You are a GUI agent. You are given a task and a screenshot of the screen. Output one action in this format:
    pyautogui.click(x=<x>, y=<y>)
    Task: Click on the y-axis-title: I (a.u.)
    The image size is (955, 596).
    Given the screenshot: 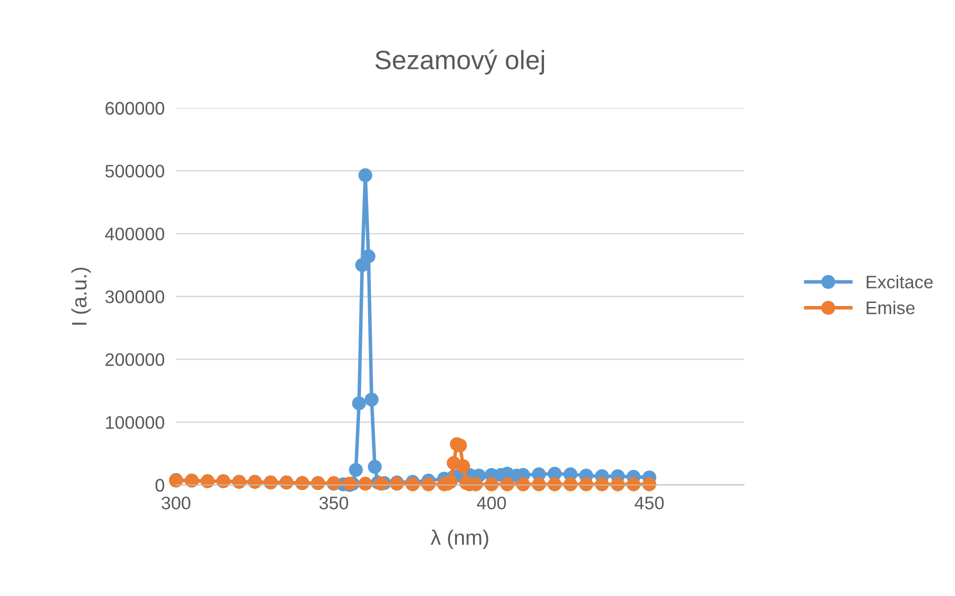 What is the action you would take?
    pyautogui.click(x=81, y=296)
    